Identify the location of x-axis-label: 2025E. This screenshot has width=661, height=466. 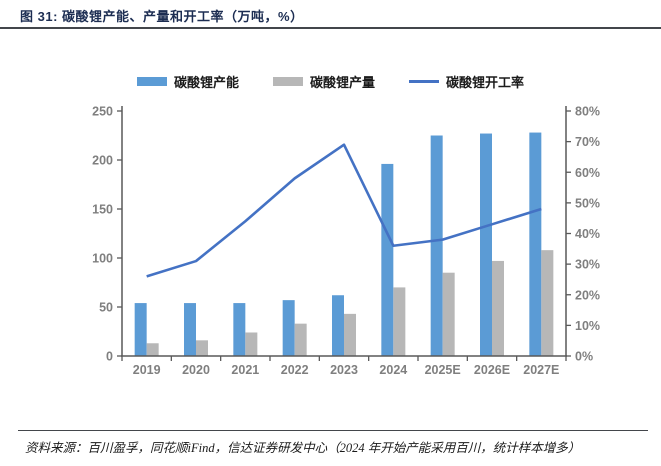
(443, 370).